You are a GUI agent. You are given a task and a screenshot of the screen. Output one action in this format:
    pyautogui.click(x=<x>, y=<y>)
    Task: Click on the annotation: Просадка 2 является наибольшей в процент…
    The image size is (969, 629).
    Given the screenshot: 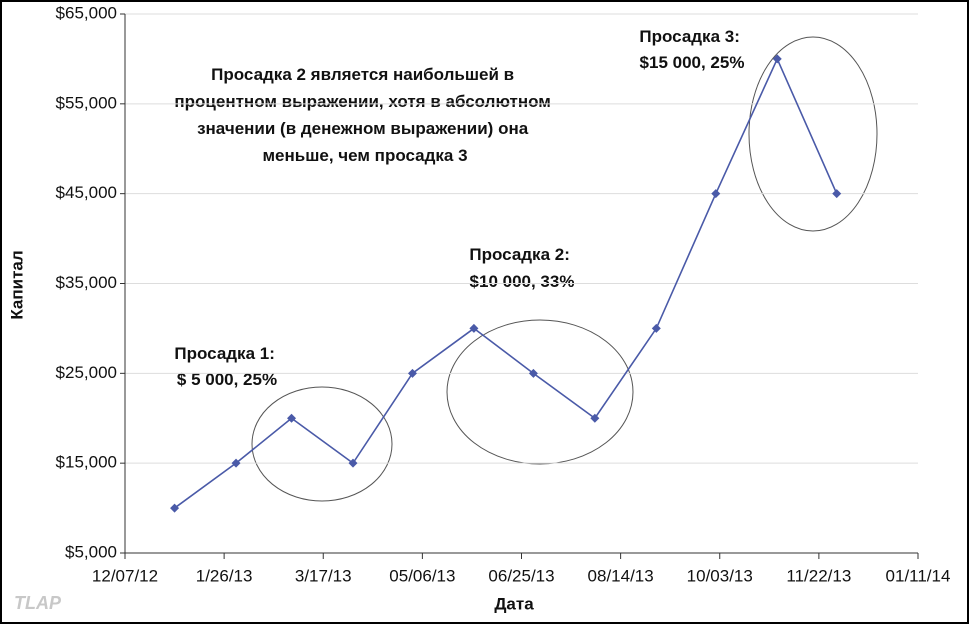 What is the action you would take?
    pyautogui.click(x=364, y=115)
    